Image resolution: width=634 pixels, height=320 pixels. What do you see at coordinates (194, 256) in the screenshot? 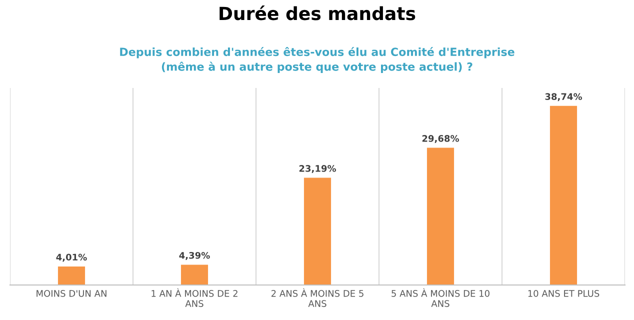
I see `data-label: 4,39%` at bounding box center [194, 256].